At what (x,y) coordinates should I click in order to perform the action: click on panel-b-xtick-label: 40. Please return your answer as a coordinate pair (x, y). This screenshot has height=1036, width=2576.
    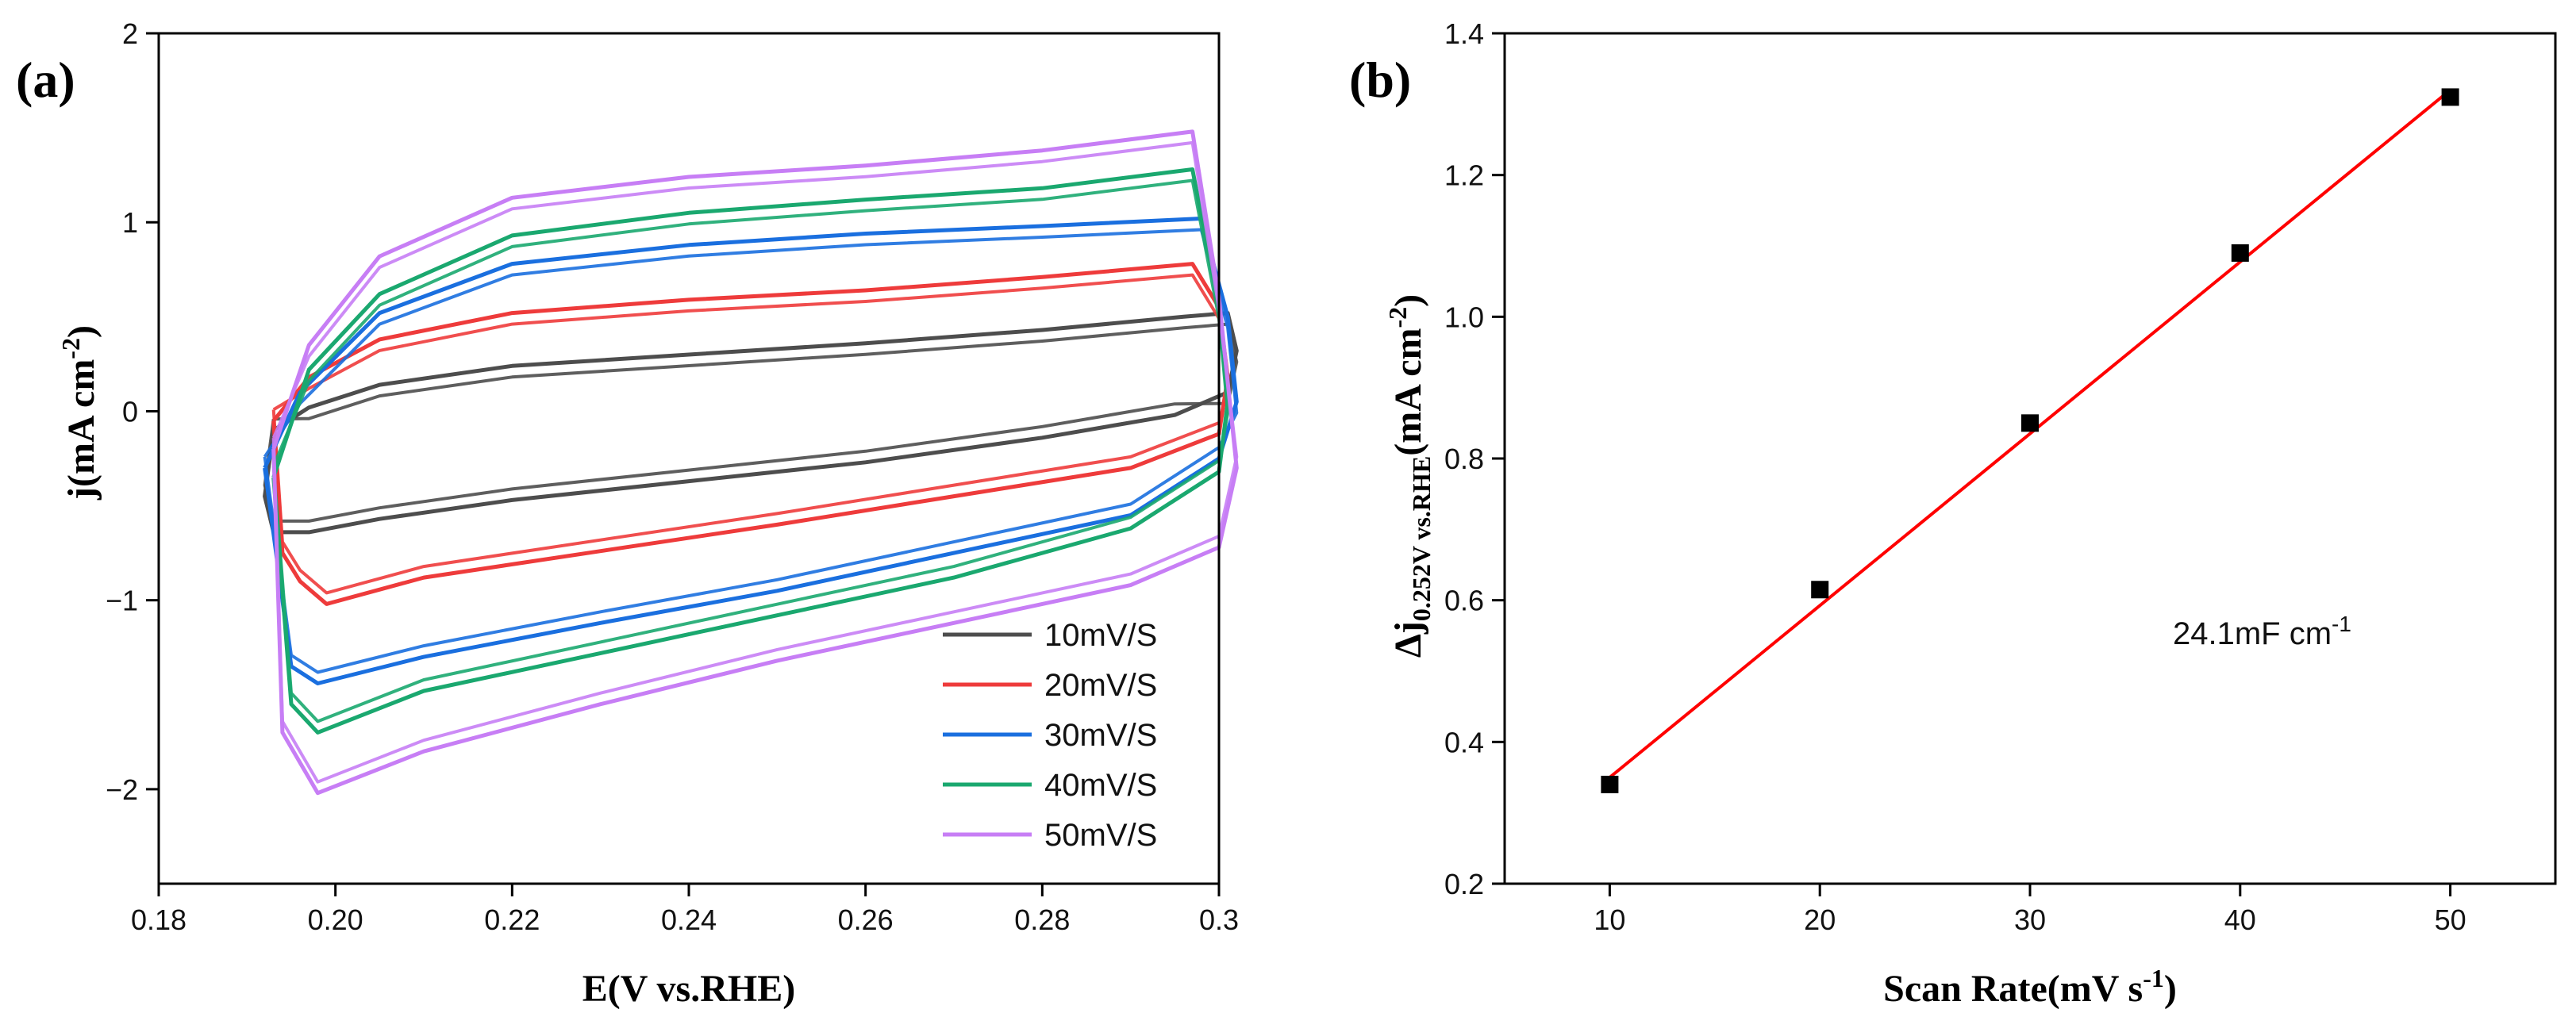
    Looking at the image, I should click on (2240, 920).